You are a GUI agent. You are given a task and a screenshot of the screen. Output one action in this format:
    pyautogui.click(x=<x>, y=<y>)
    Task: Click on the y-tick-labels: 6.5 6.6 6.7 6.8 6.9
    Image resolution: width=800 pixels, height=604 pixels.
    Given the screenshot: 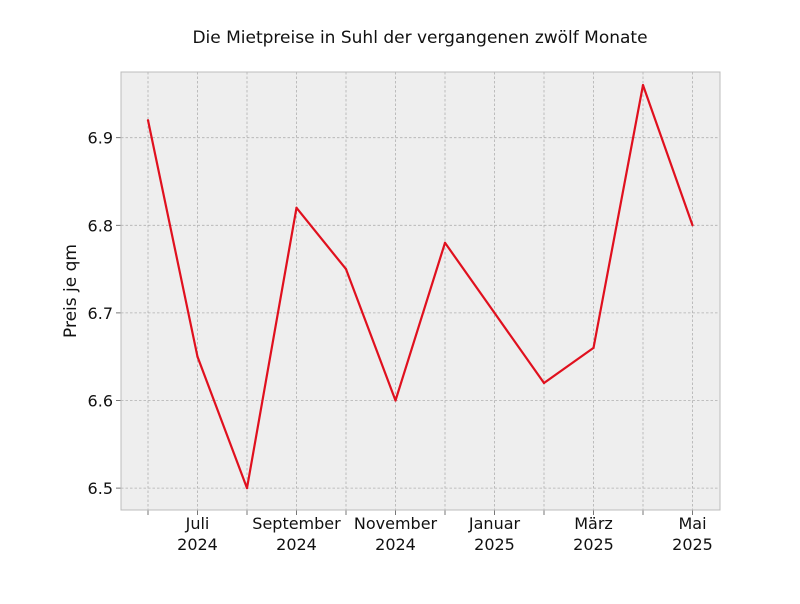 What is the action you would take?
    pyautogui.click(x=100, y=313)
    